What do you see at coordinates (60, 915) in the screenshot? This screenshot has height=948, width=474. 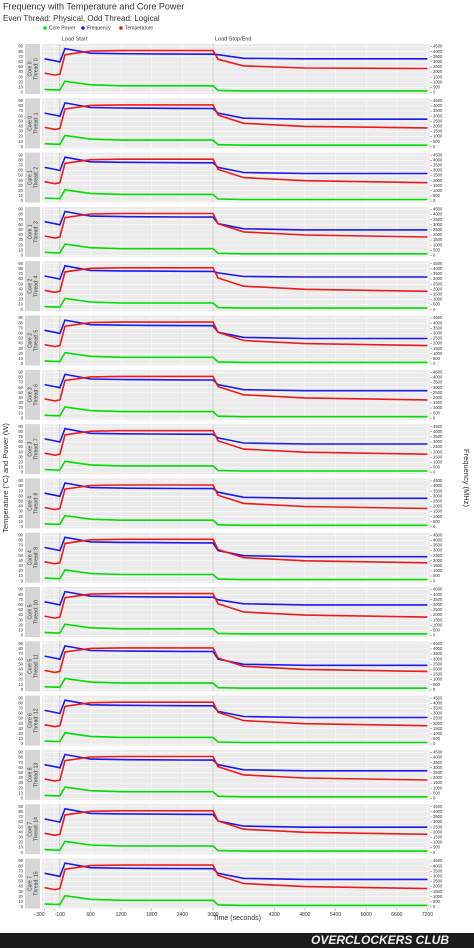 I see `x-tick-label: -100` at bounding box center [60, 915].